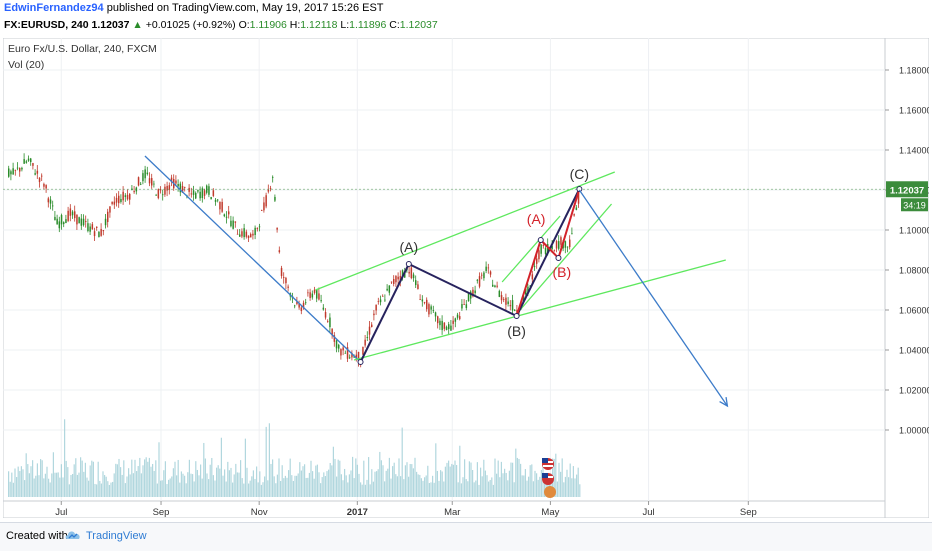 The image size is (932, 551). I want to click on inner-channel-lower, so click(564, 259).